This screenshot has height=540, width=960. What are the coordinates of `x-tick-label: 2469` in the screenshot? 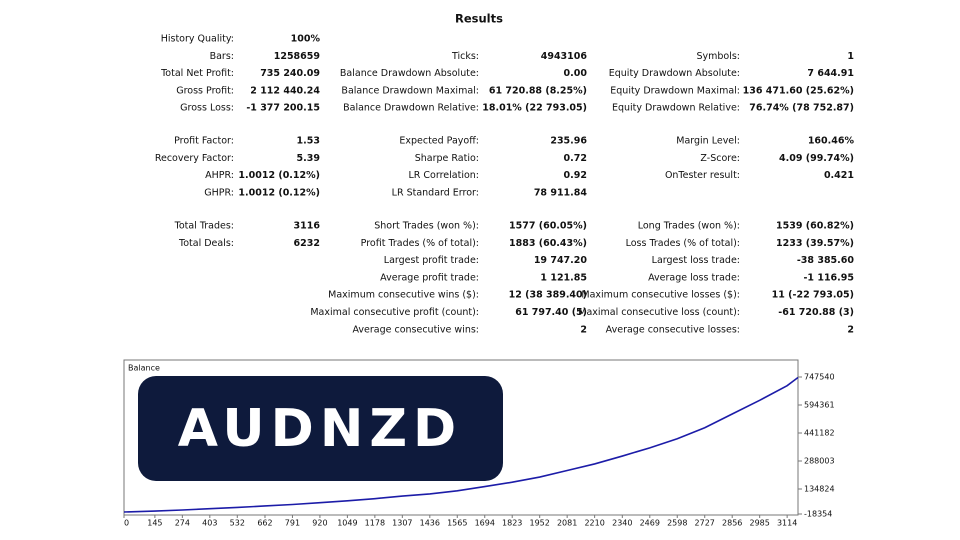 It's located at (650, 523).